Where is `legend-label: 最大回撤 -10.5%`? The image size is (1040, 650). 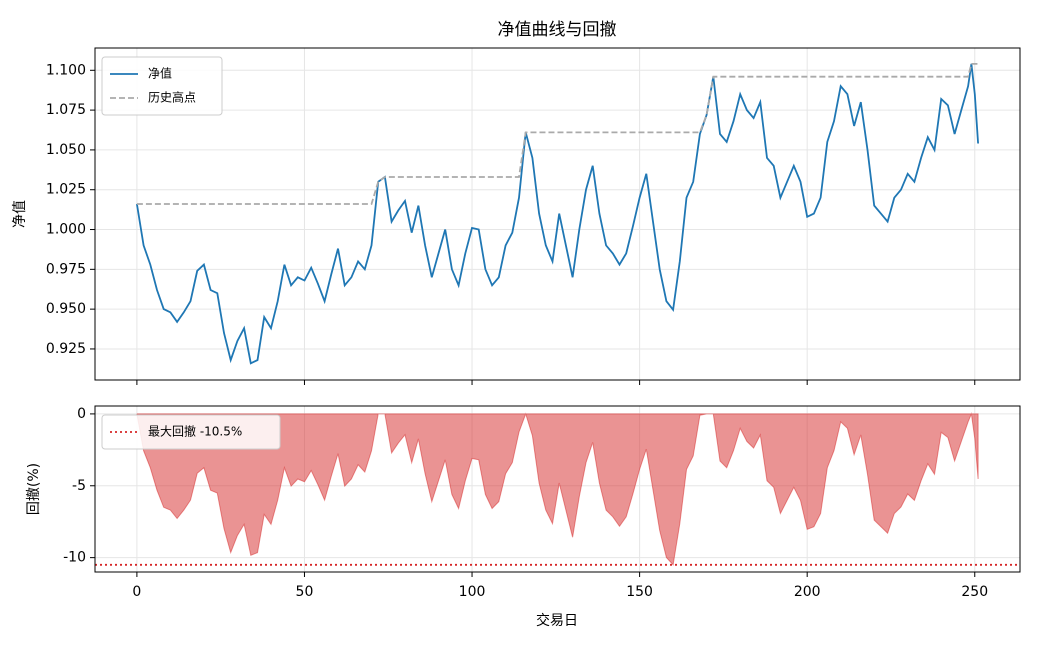
legend-label: 最大回撤 -10.5% is located at coordinates (195, 431).